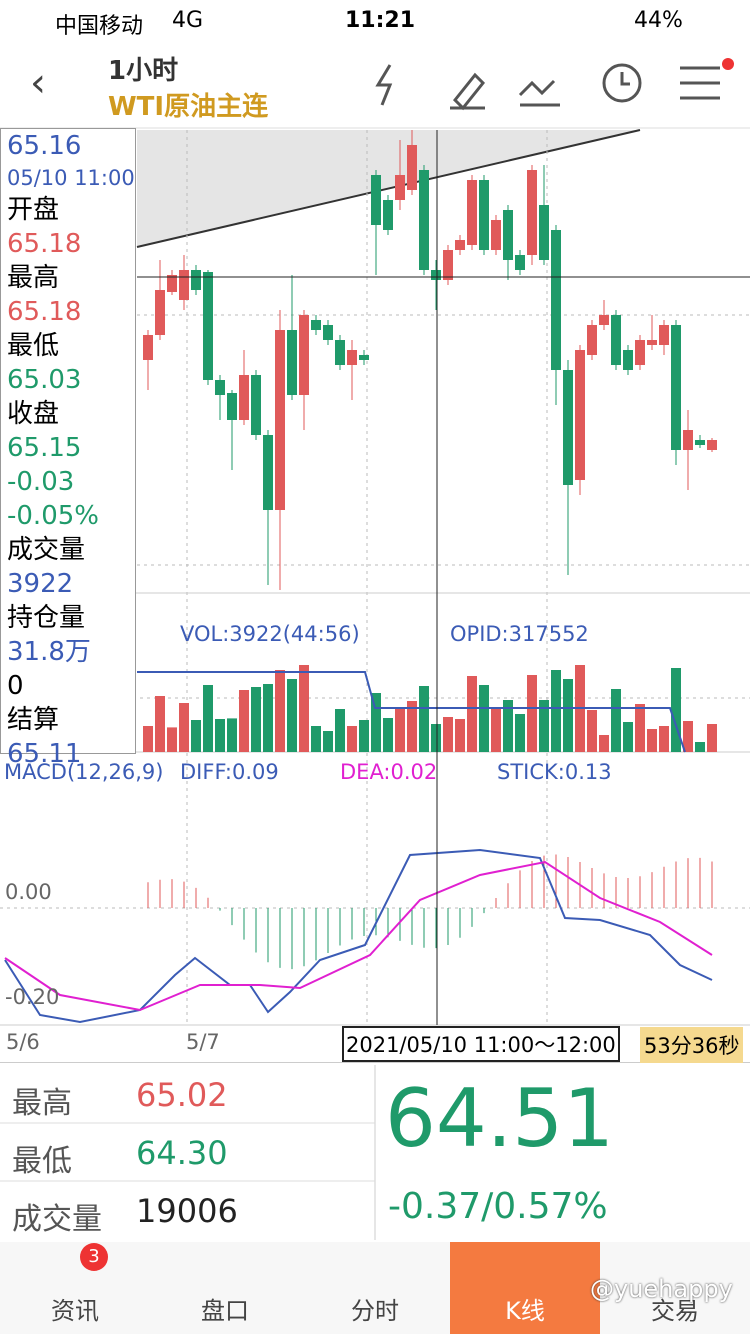 This screenshot has width=750, height=1334. What do you see at coordinates (188, 107) in the screenshot?
I see `symbol-name: WTI原油主连` at bounding box center [188, 107].